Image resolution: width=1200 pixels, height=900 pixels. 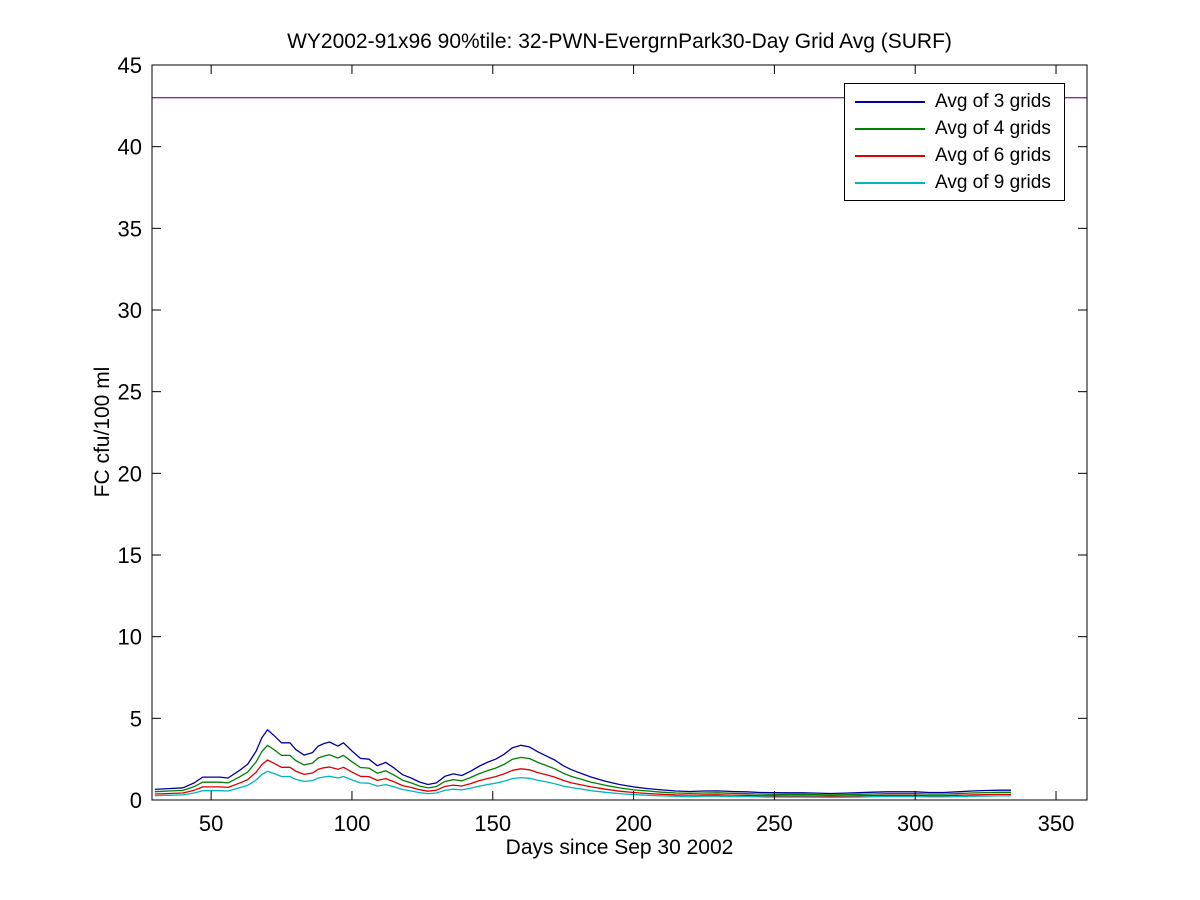 I want to click on x-tick-label: 300, so click(x=915, y=823).